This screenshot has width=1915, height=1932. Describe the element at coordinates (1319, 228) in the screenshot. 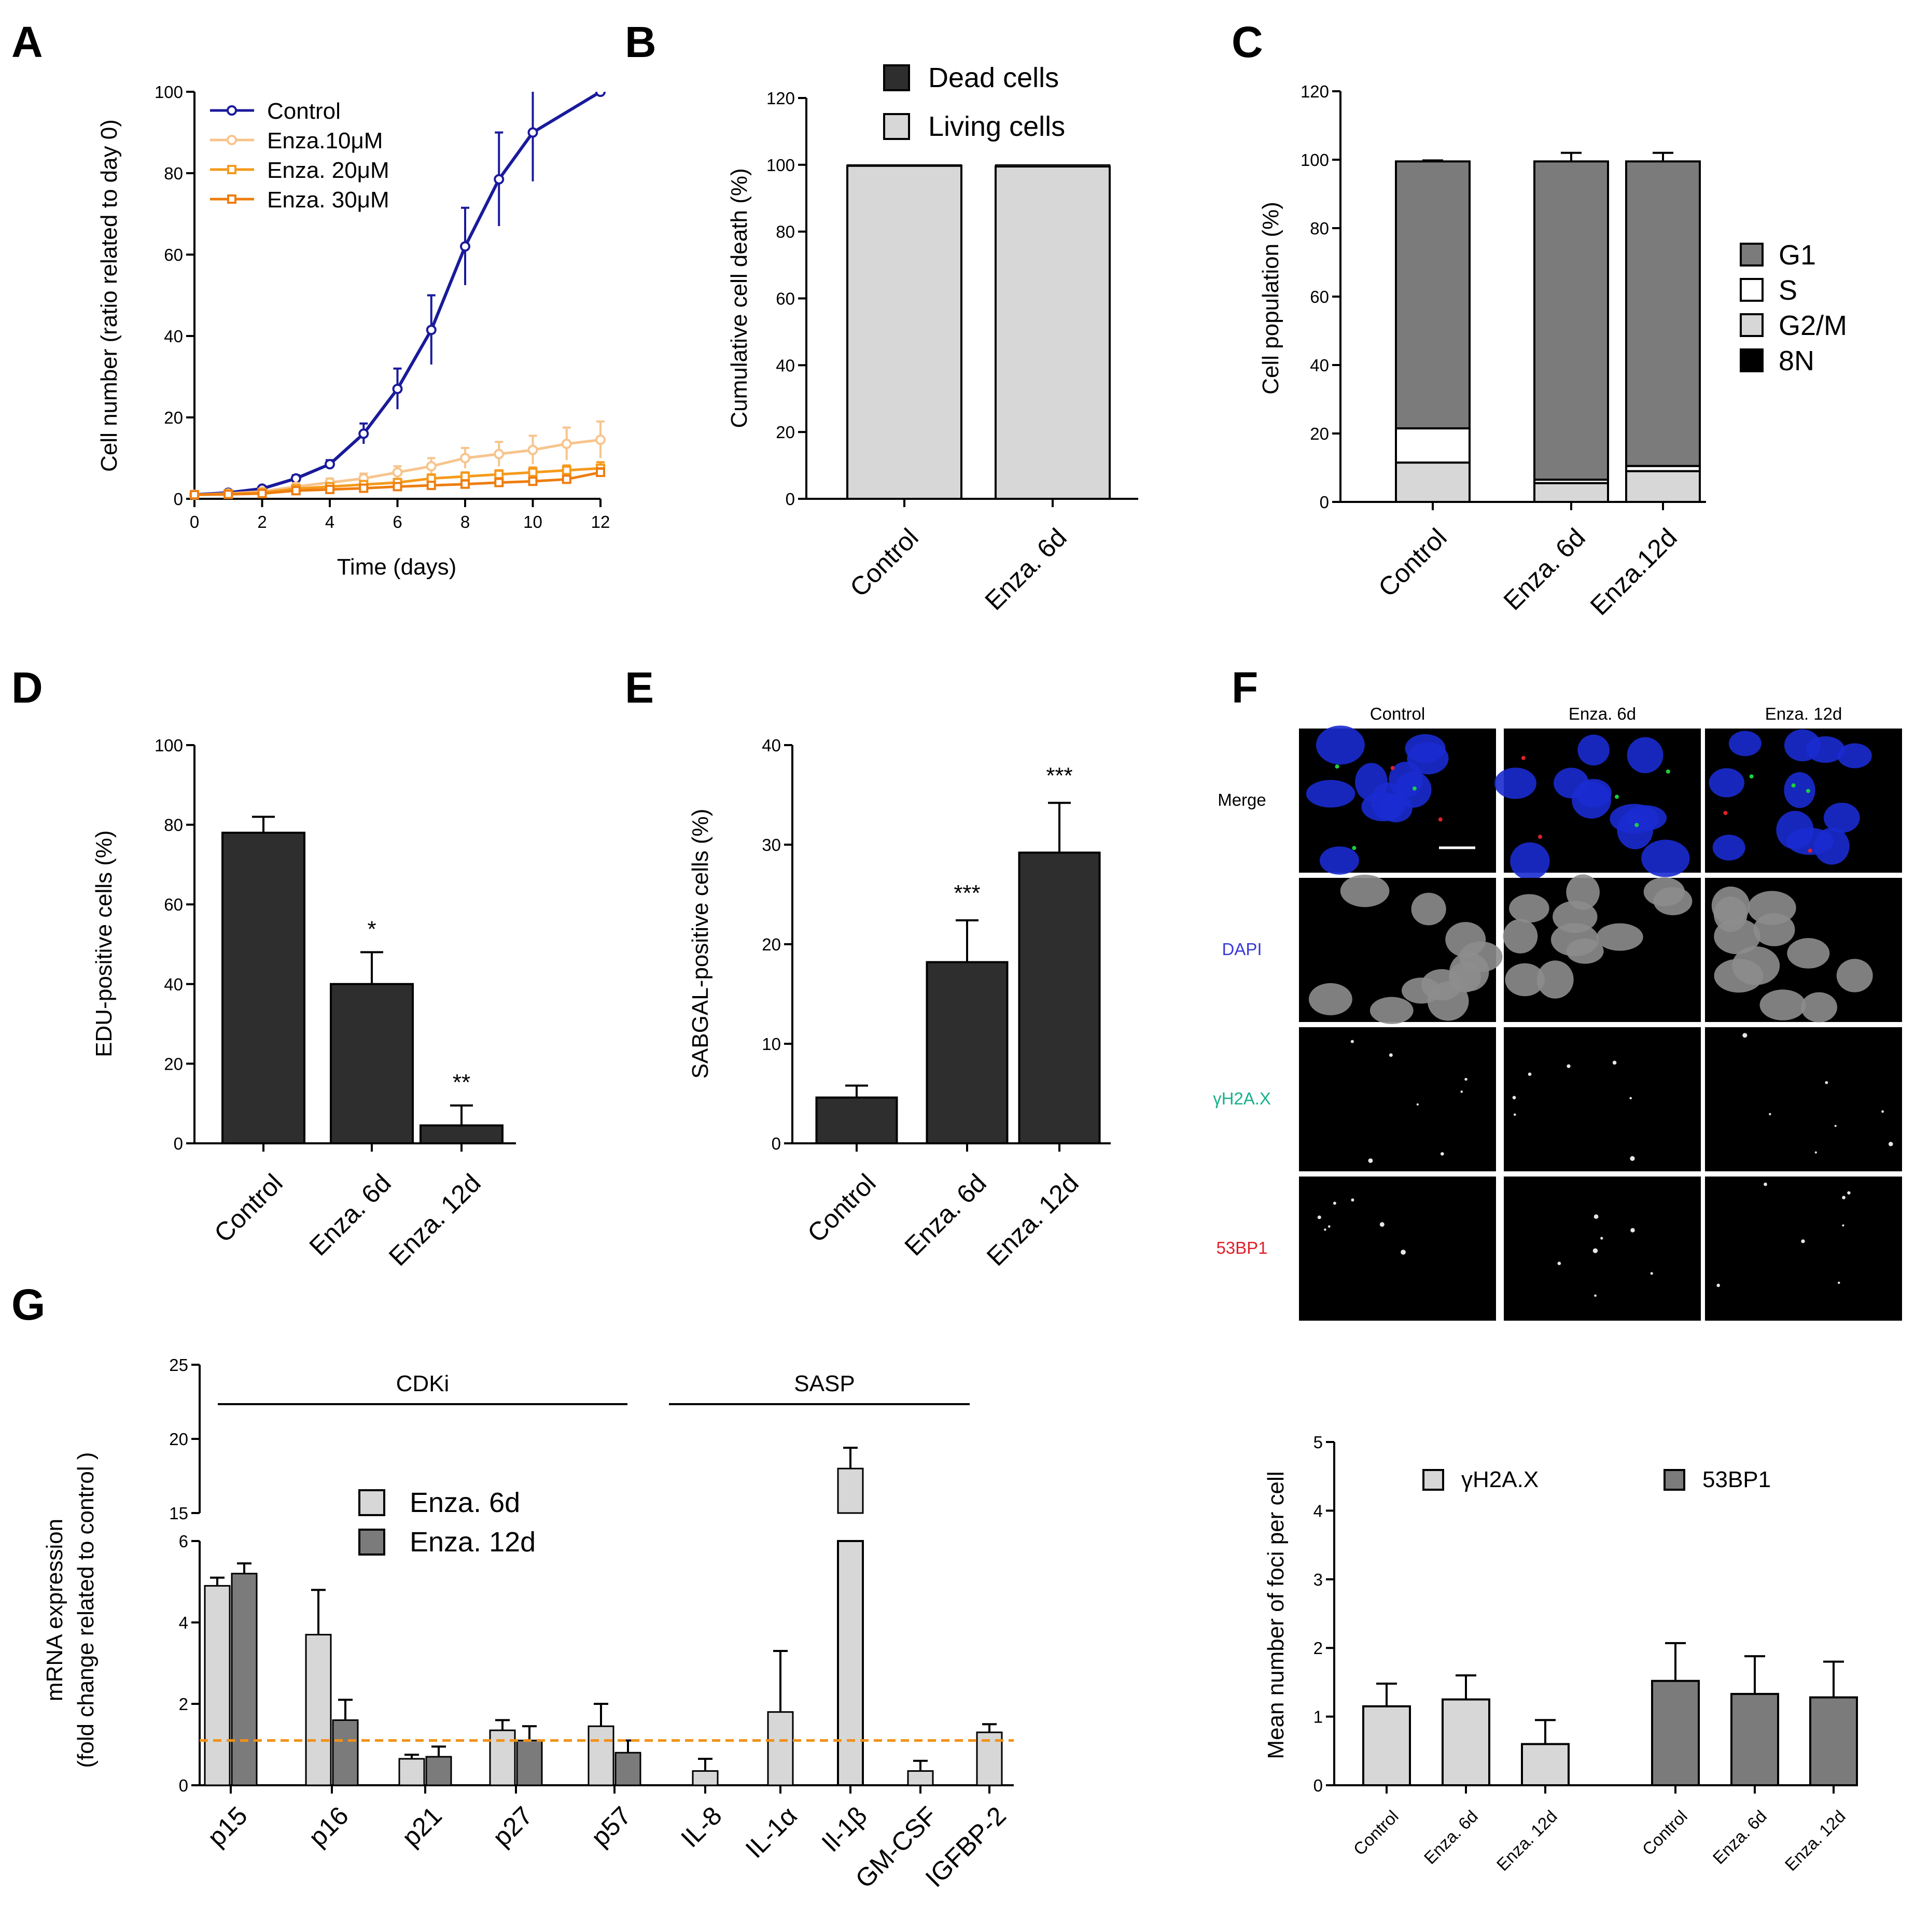

I see `C-y-tick-label: 80` at that location.